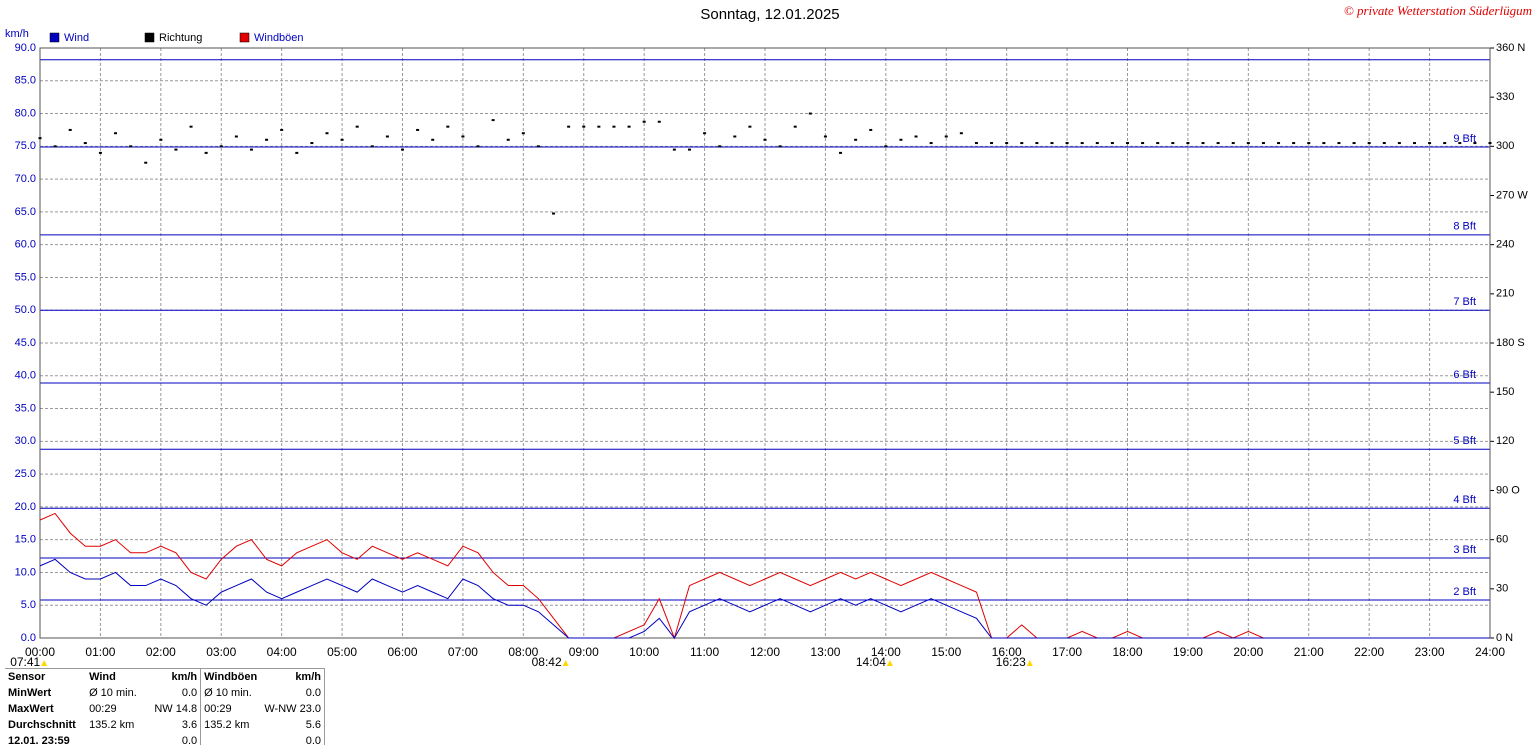 Image resolution: width=1536 pixels, height=745 pixels. Describe the element at coordinates (342, 652) in the screenshot. I see `x-tick-label: 05:00` at that location.